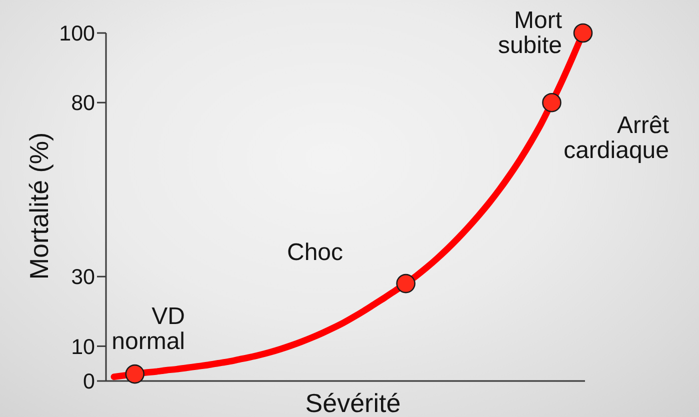 This screenshot has width=699, height=417. Describe the element at coordinates (617, 138) in the screenshot. I see `annotation: Arrêt cardiaque` at that location.